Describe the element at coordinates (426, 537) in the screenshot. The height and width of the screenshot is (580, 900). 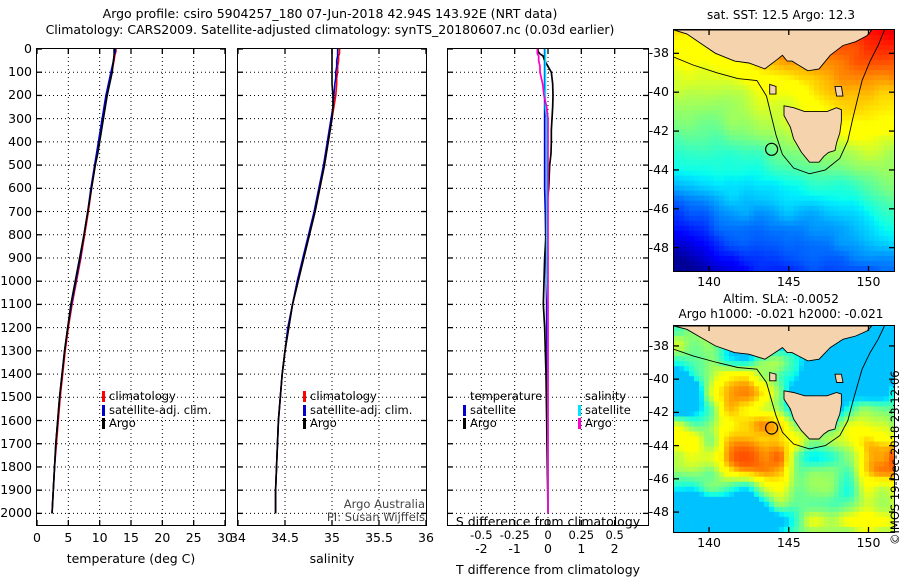
I see `x-tick-label: 36` at that location.